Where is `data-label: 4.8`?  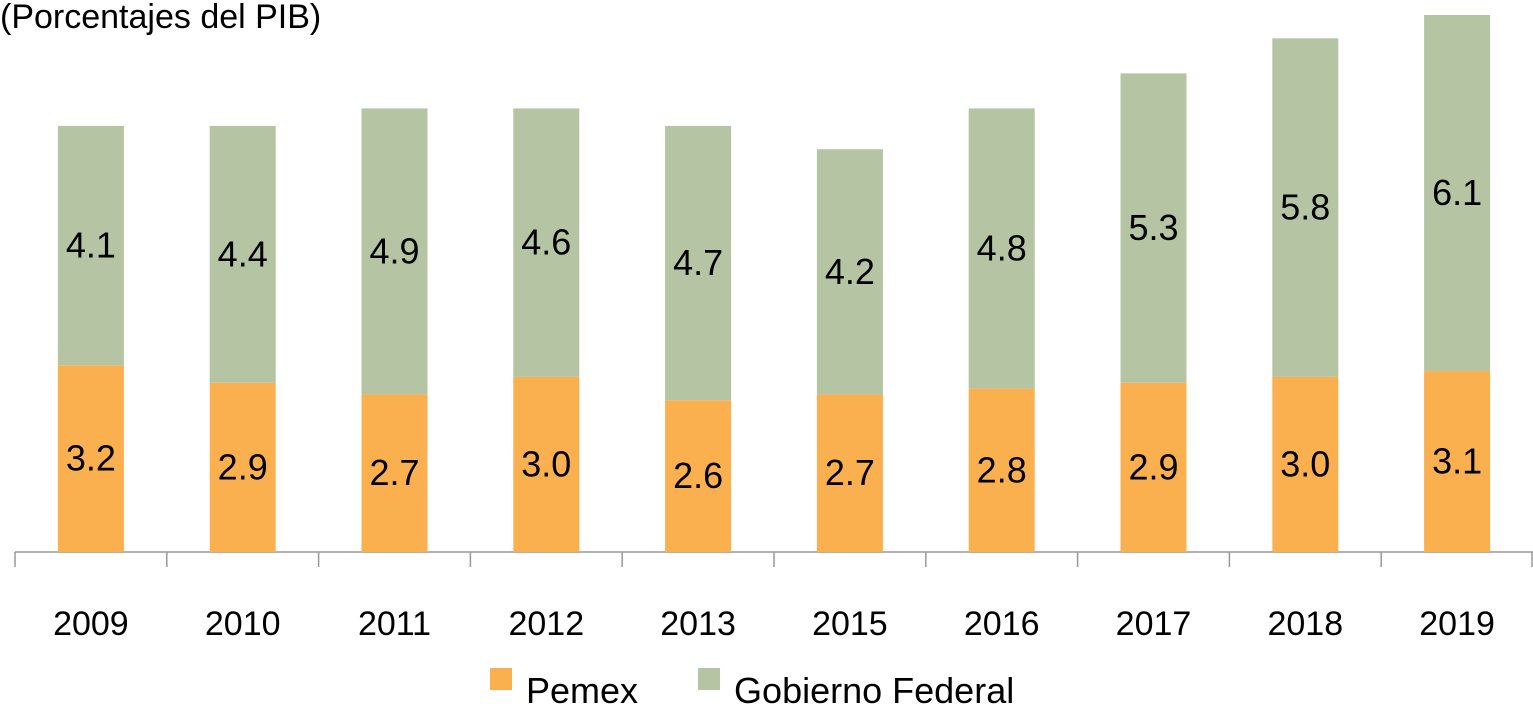
data-label: 4.8 is located at coordinates (1002, 247).